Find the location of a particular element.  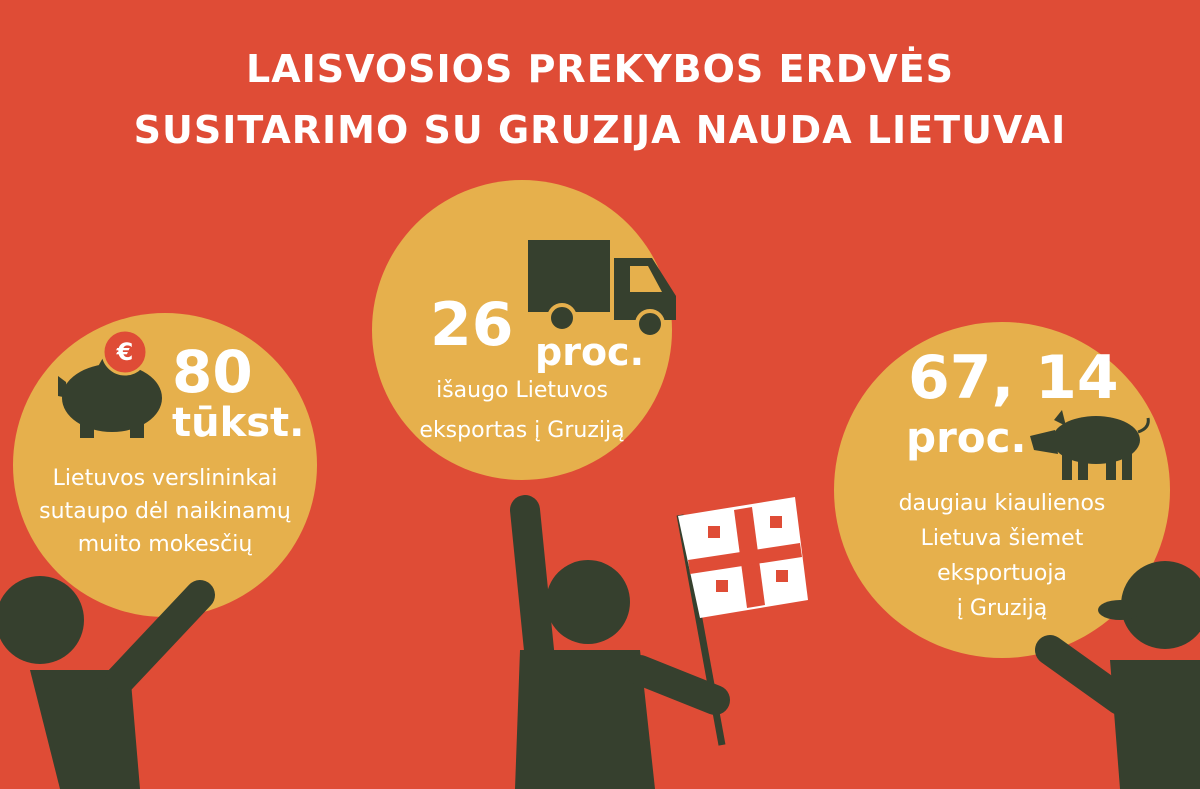

description: į Gruziją is located at coordinates (1002, 608).